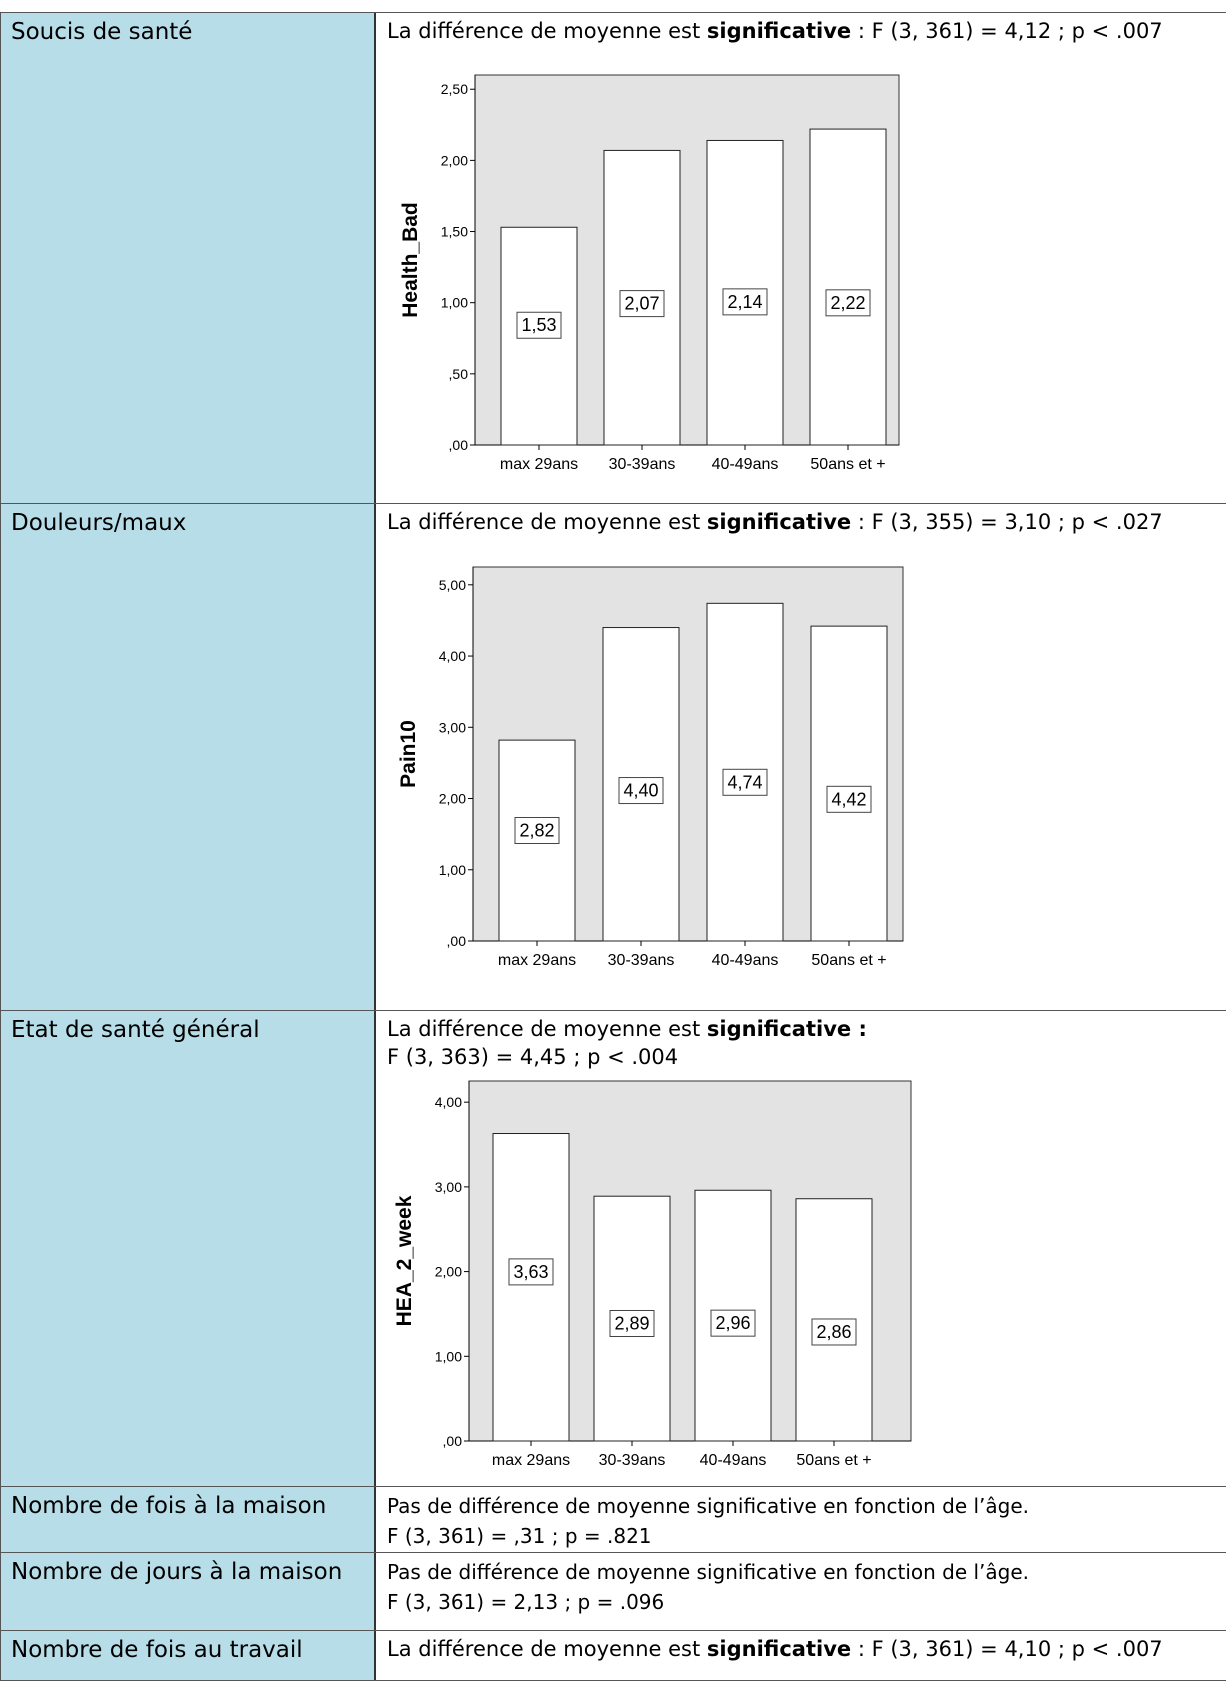  I want to click on row-label: Nombre de jours à la maison, so click(177, 1572).